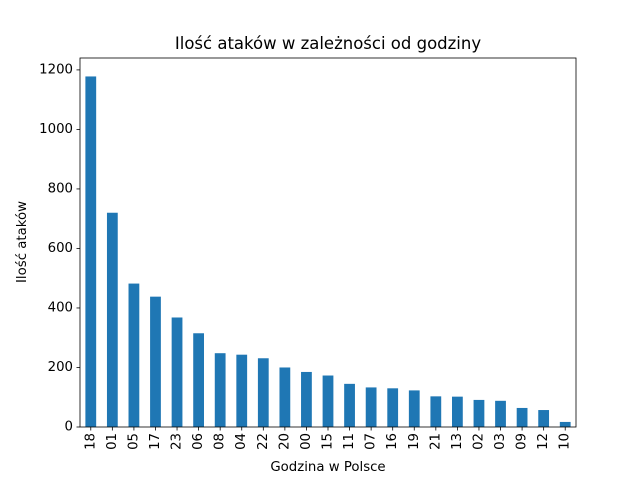  Describe the element at coordinates (371, 441) in the screenshot. I see `x-tick-label: 07` at that location.